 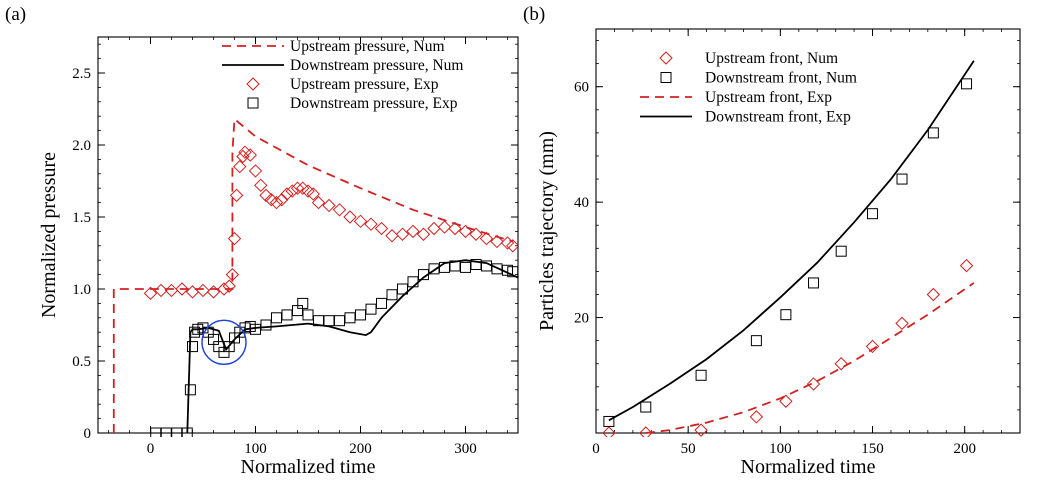 I want to click on highlight-circle, so click(x=224, y=342).